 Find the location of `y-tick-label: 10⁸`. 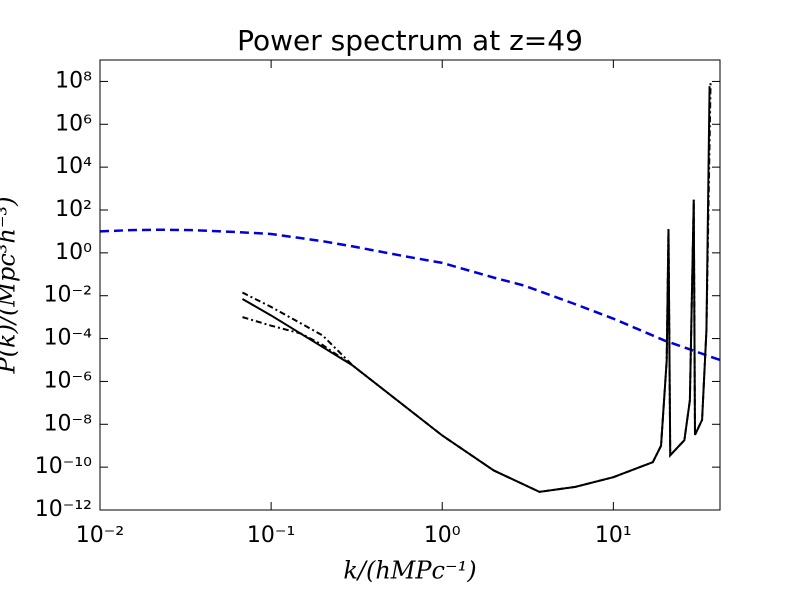

y-tick-label: 10⁸ is located at coordinates (73, 80).